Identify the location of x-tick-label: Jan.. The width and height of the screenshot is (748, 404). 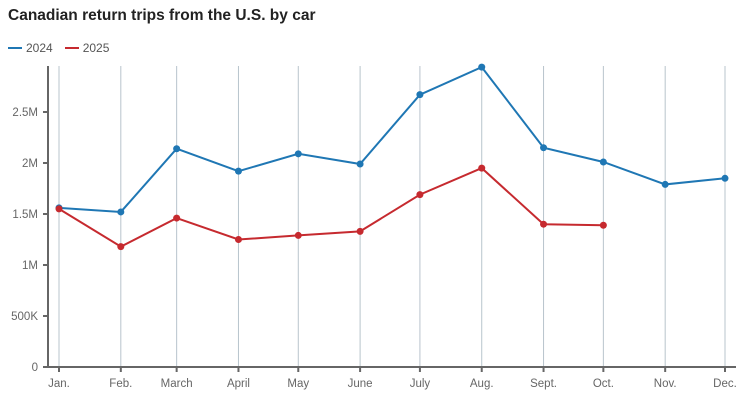
(59, 384).